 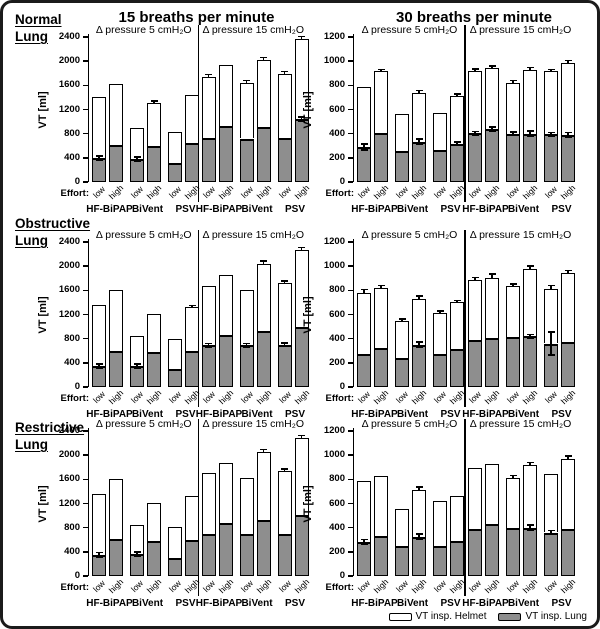 I want to click on y-tick-label: 800, so click(x=337, y=479).